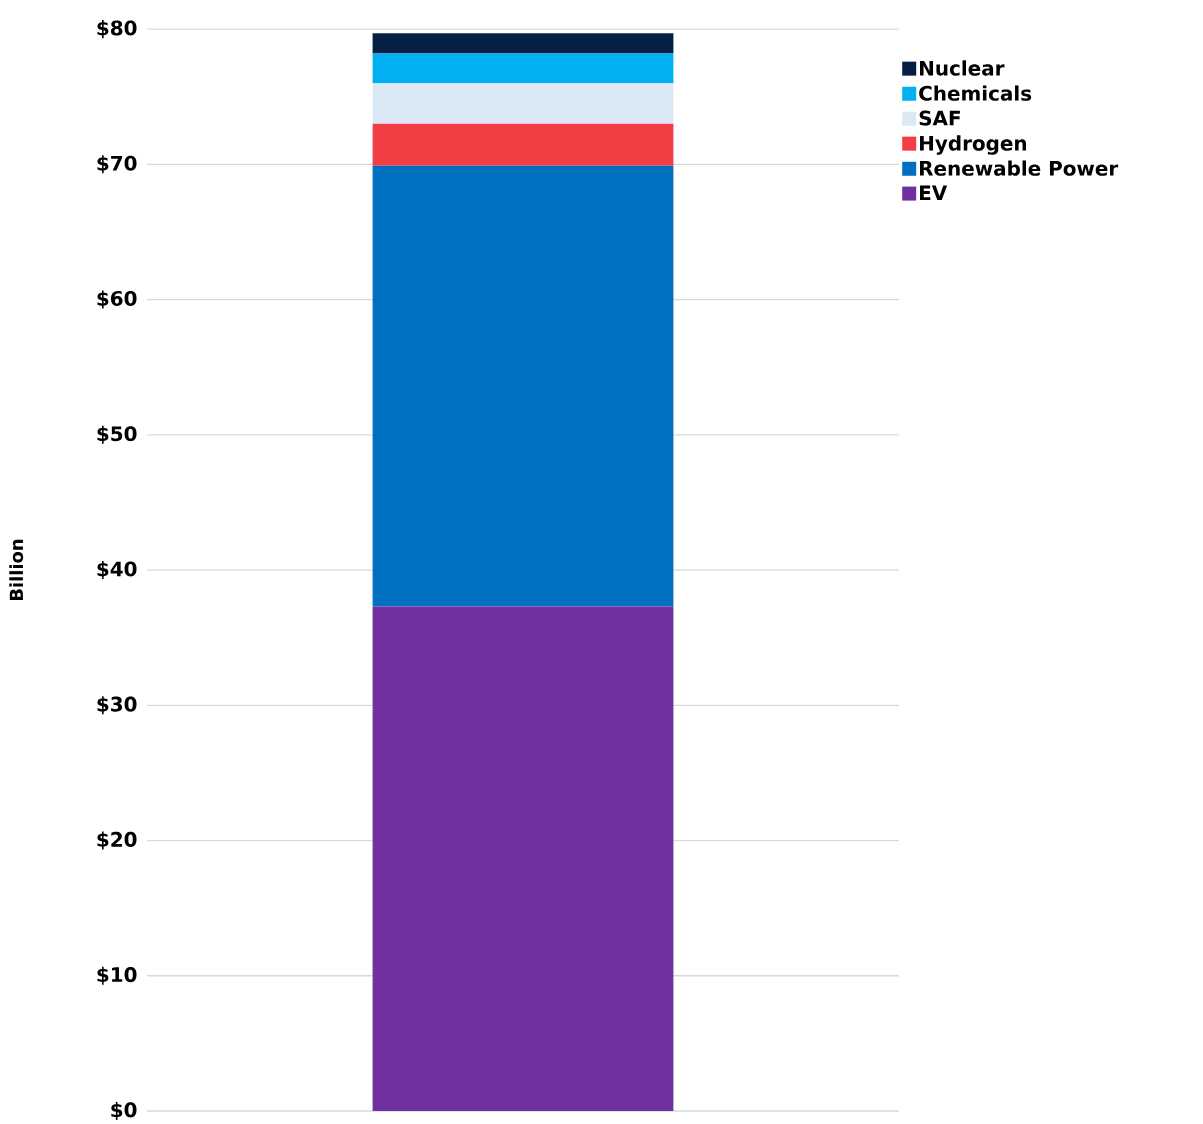  I want to click on y-tick-label: $10, so click(117, 975).